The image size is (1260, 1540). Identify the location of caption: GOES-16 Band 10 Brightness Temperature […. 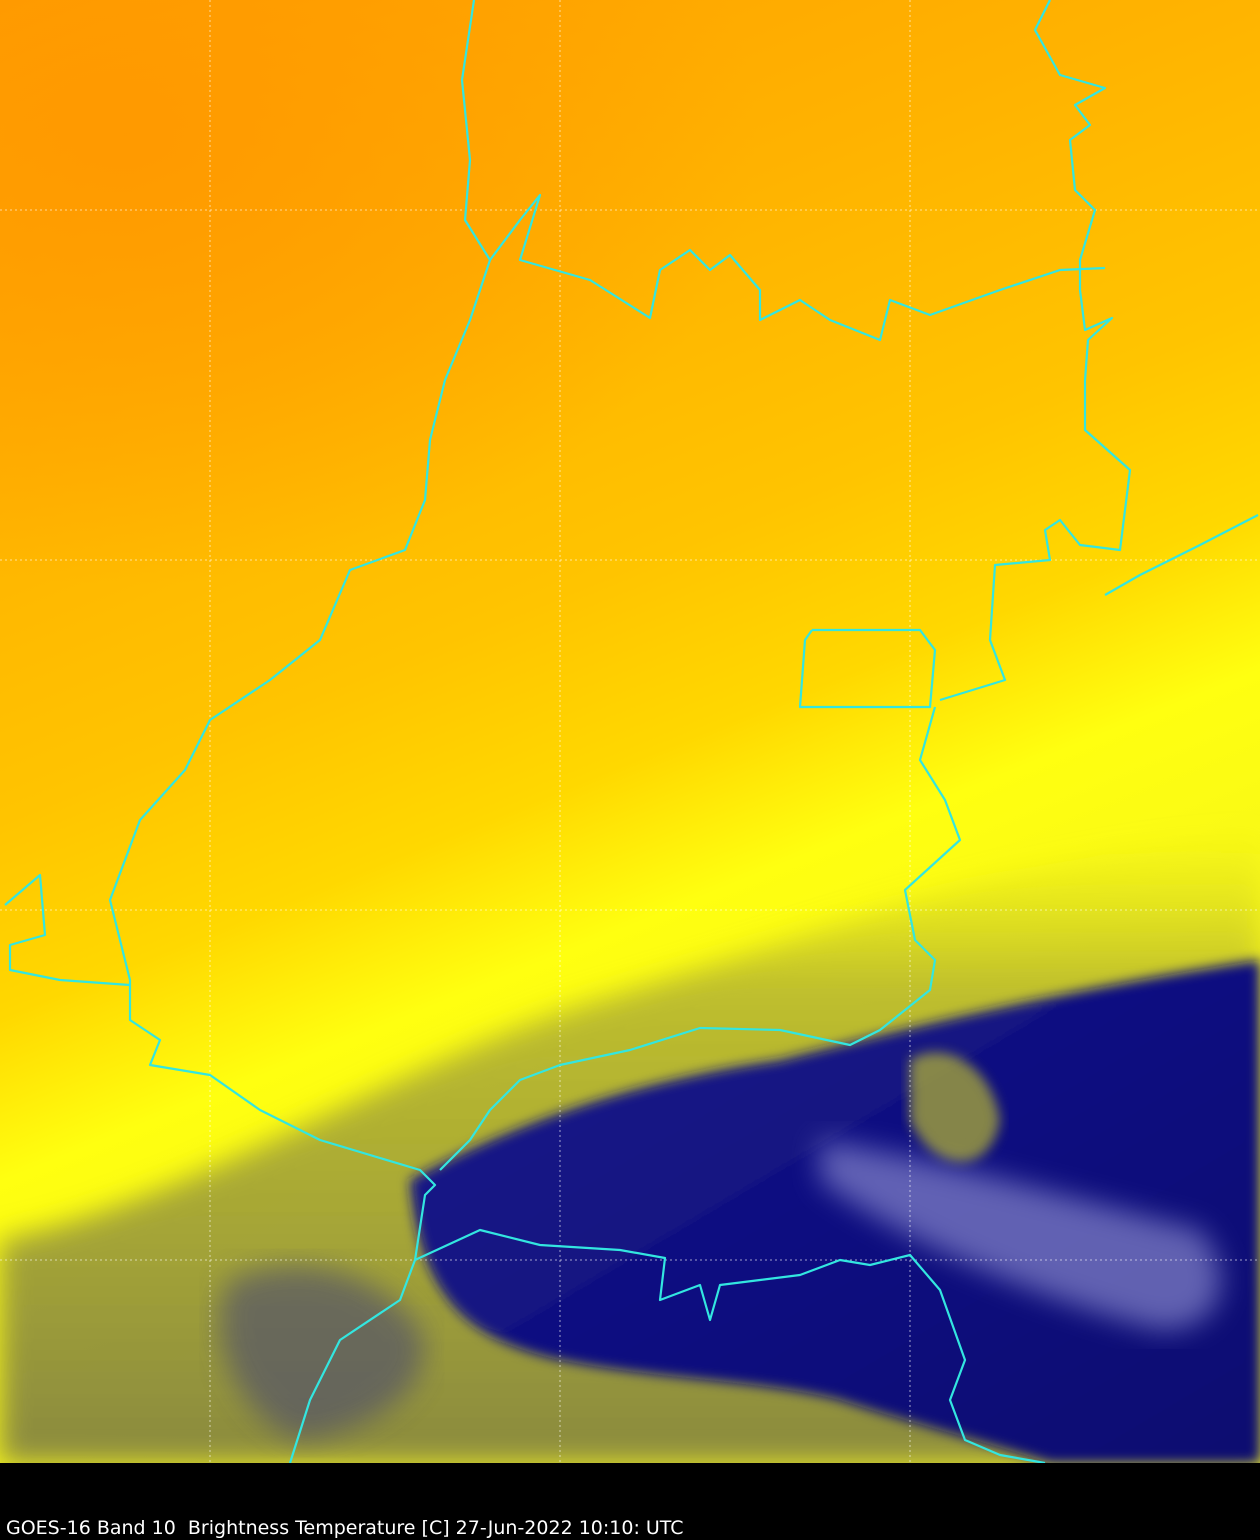
(345, 1528).